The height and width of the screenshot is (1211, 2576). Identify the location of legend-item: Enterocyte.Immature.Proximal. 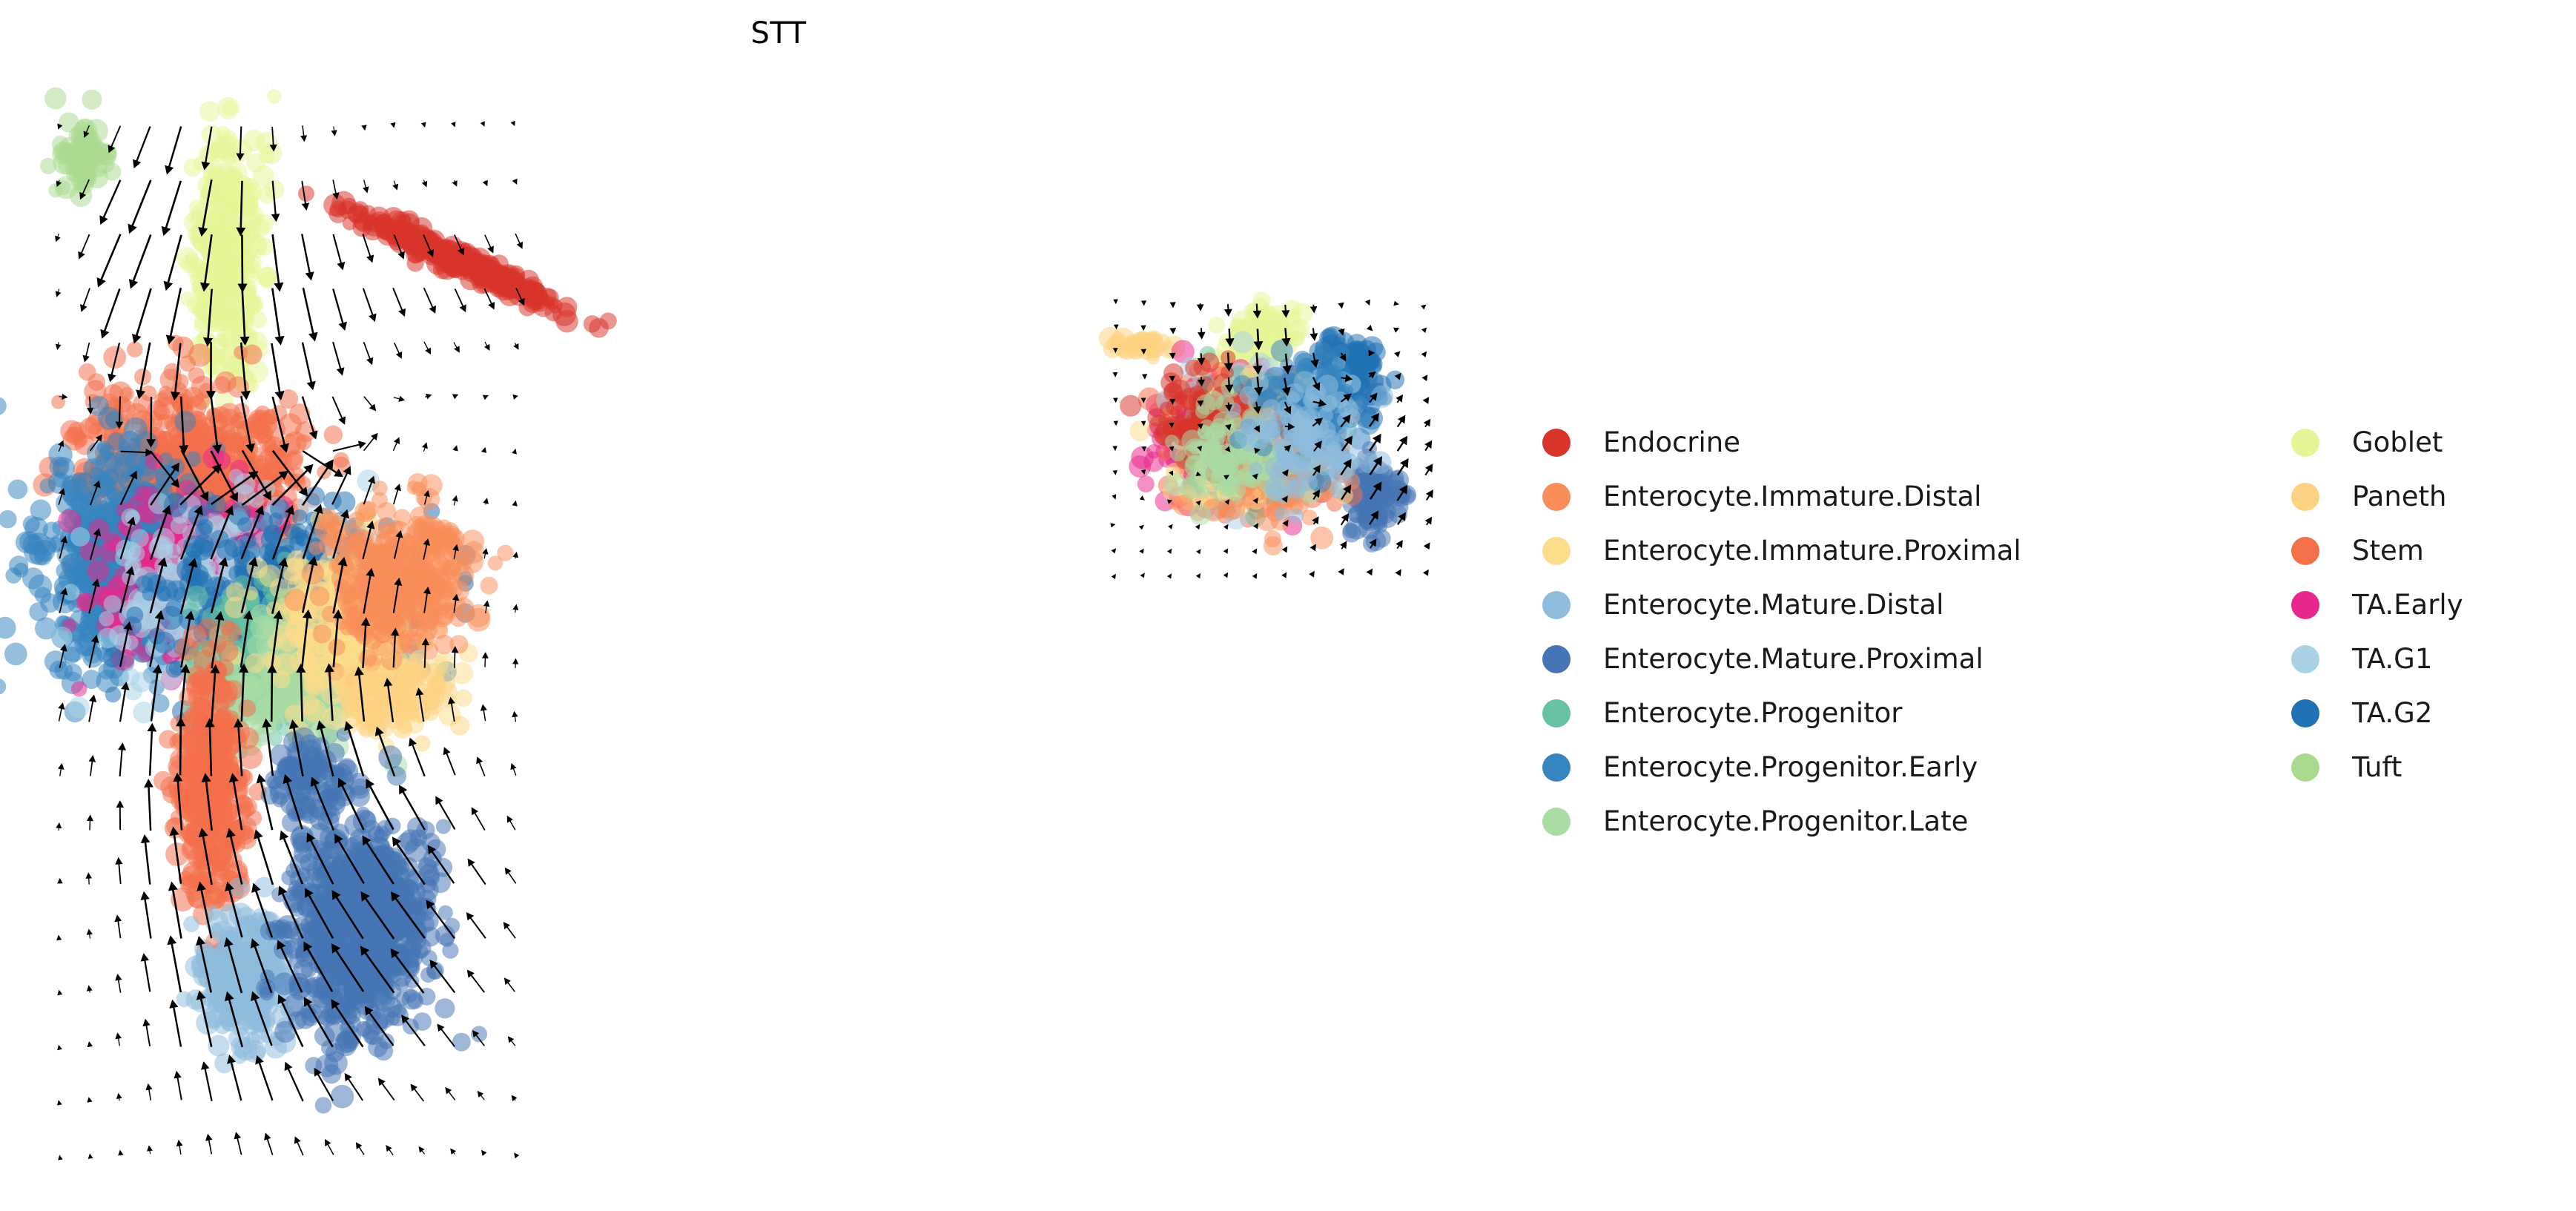
(1781, 551).